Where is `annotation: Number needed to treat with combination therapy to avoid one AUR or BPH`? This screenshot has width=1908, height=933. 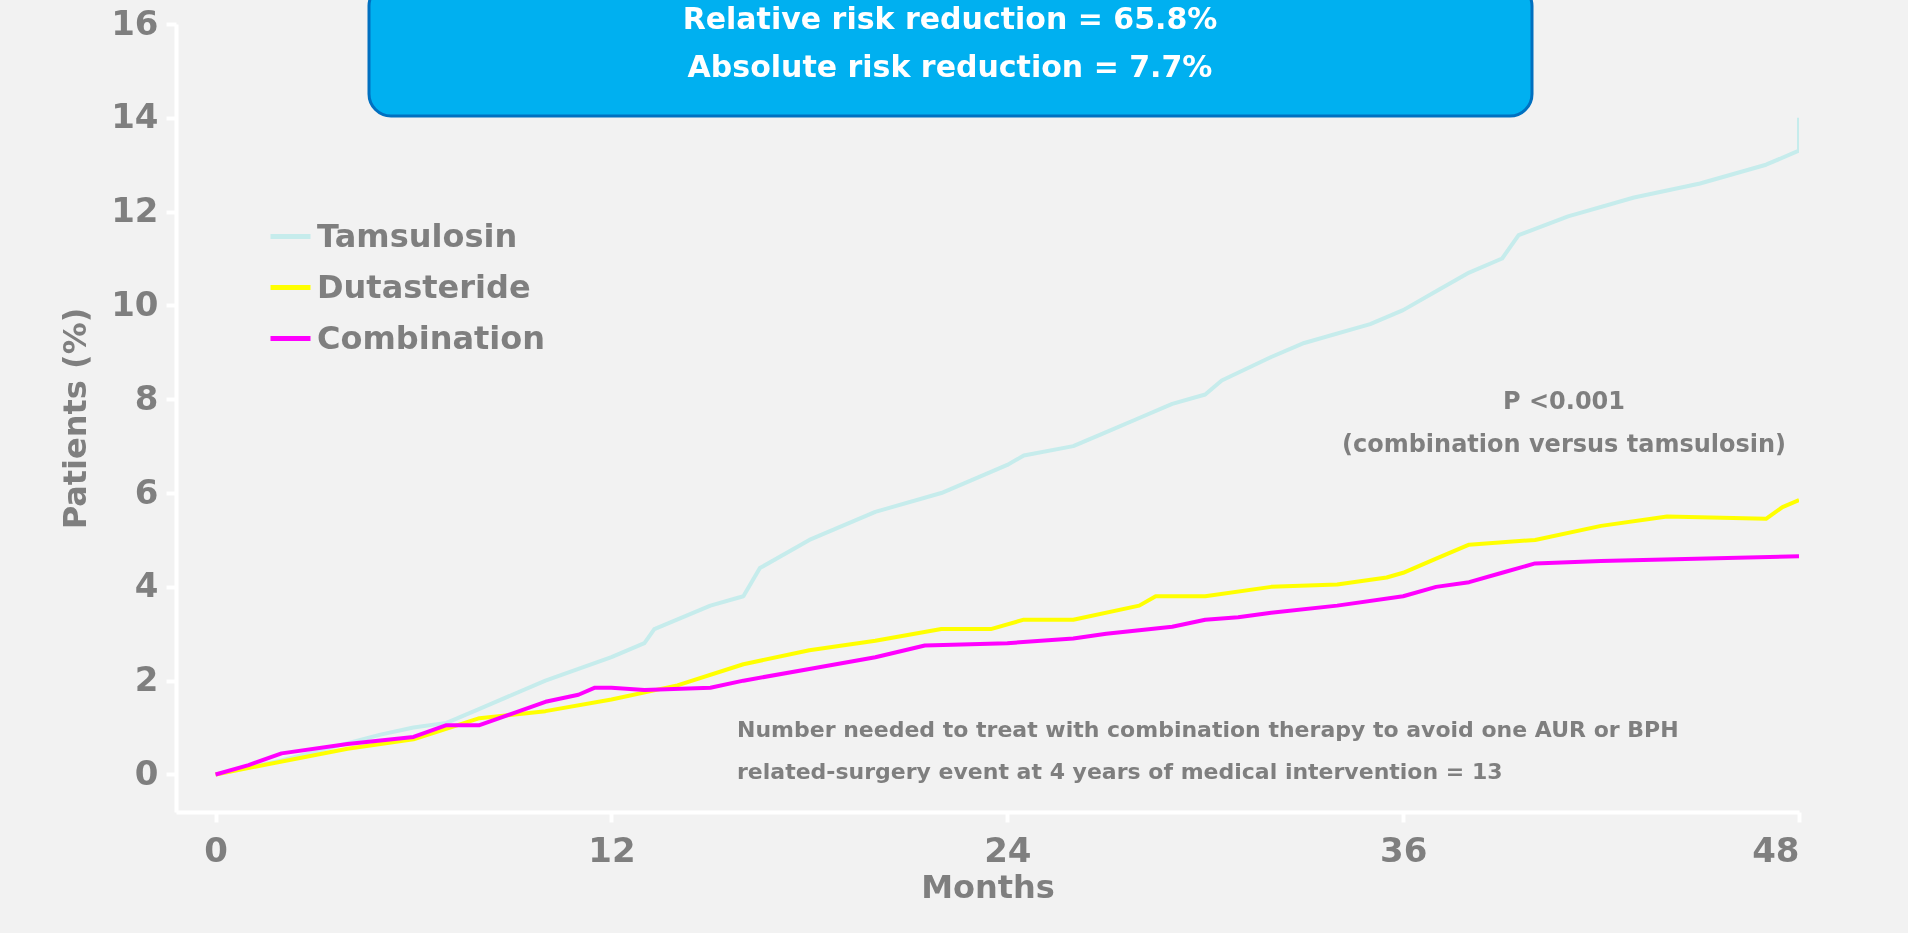 annotation: Number needed to treat with combination therapy to avoid one AUR or BPH is located at coordinates (1208, 729).